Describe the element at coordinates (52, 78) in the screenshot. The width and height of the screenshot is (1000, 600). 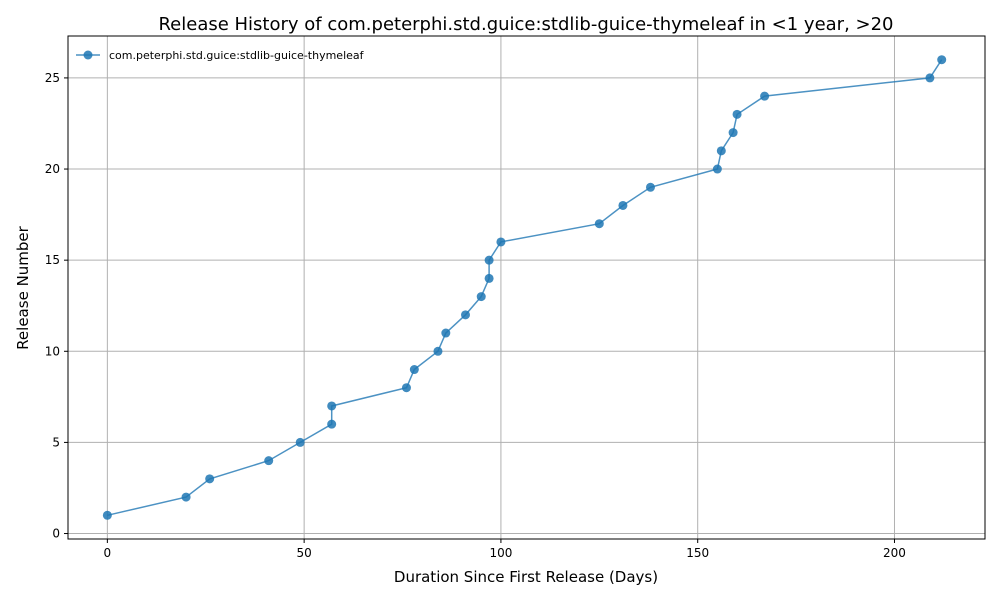
I see `y-tick-label: 25` at that location.